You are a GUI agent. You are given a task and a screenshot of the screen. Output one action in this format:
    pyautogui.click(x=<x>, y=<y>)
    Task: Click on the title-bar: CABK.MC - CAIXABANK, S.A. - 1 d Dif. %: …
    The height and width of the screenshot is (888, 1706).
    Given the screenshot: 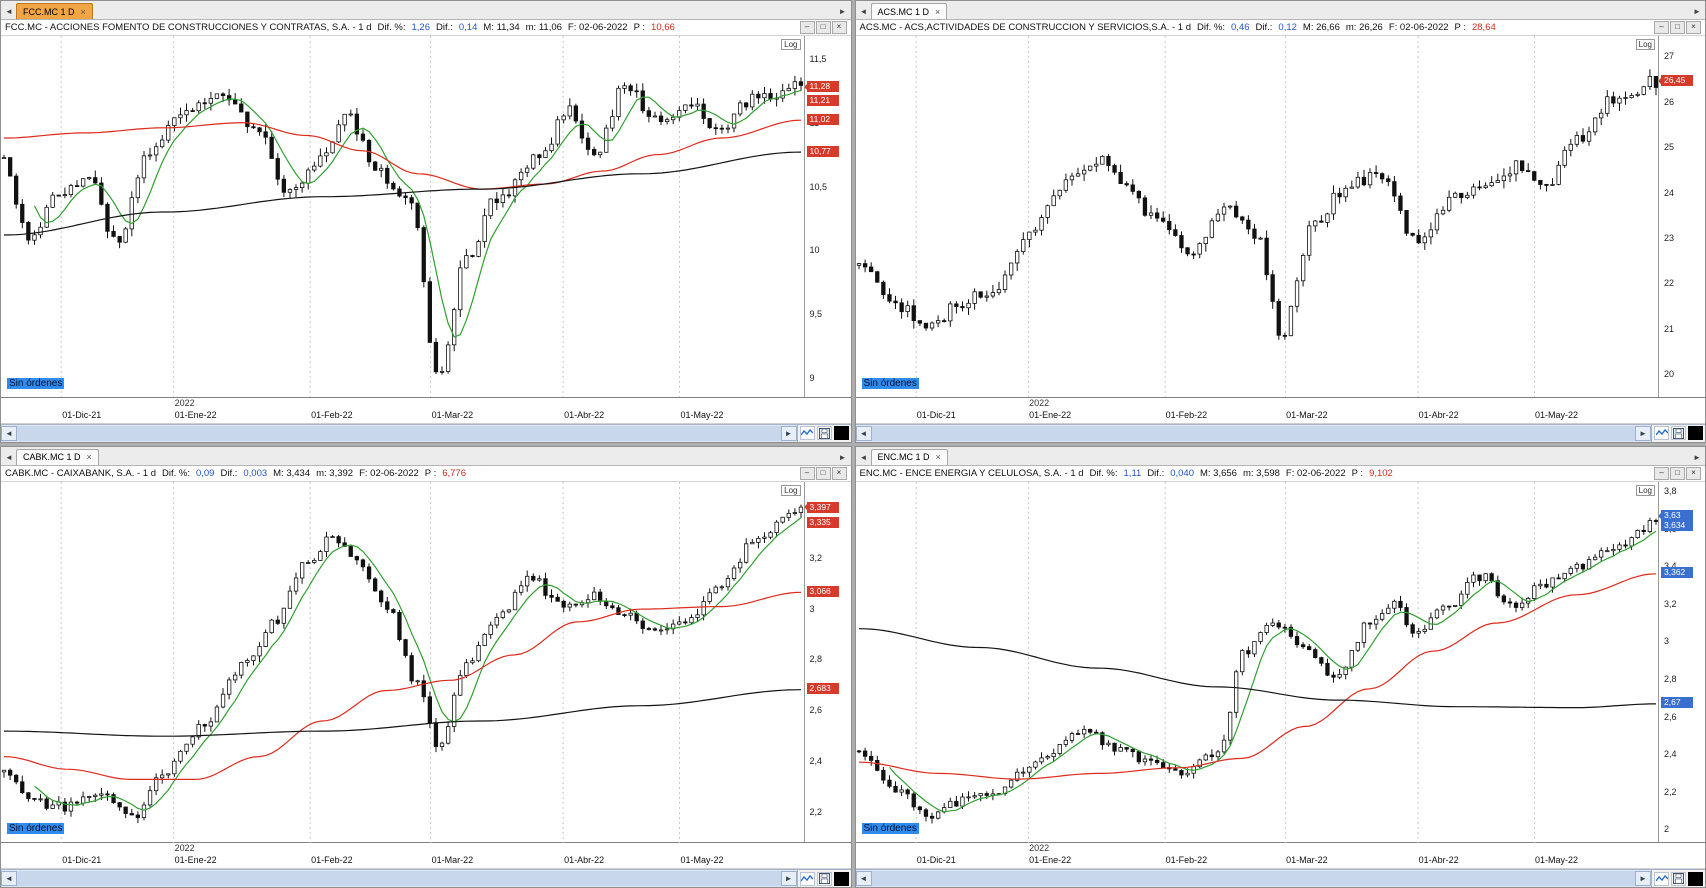 What is the action you would take?
    pyautogui.click(x=426, y=473)
    